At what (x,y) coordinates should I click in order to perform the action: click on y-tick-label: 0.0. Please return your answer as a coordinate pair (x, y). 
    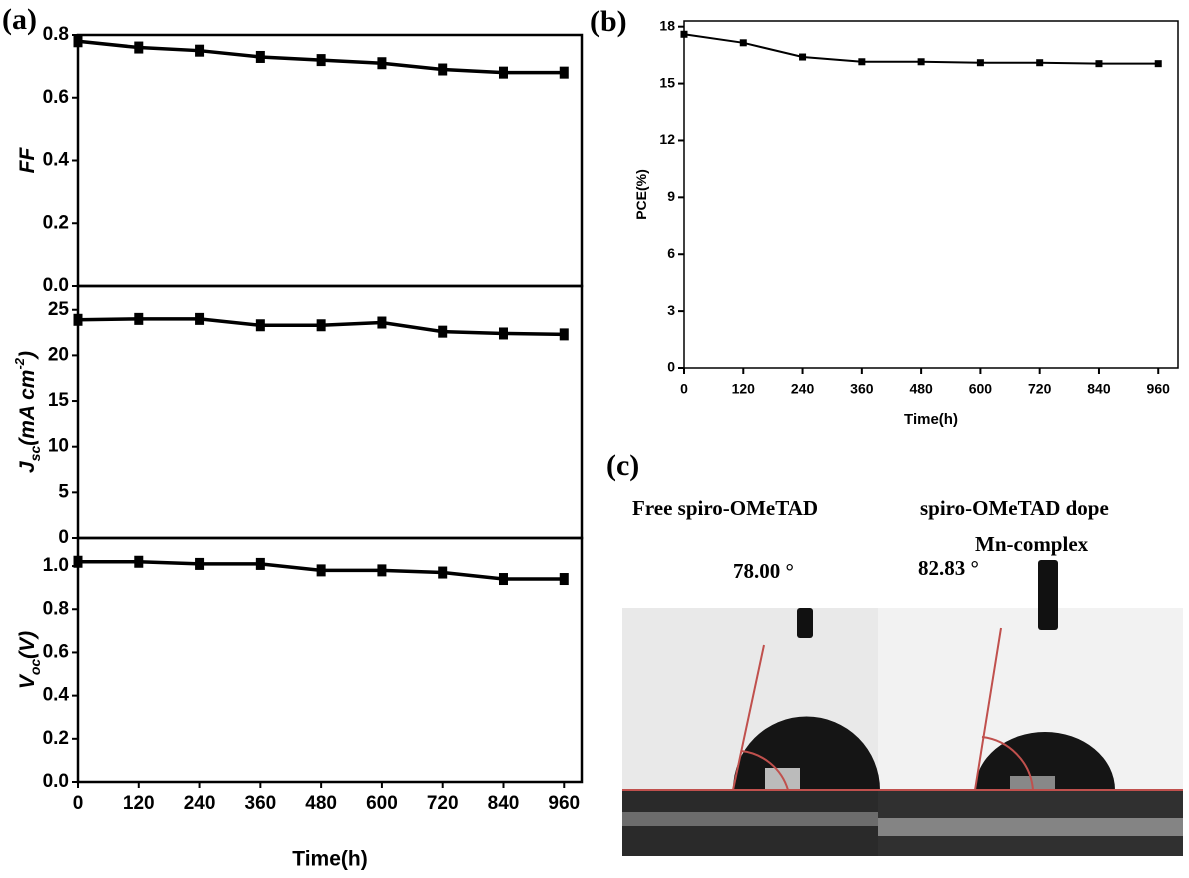
    Looking at the image, I should click on (56, 285).